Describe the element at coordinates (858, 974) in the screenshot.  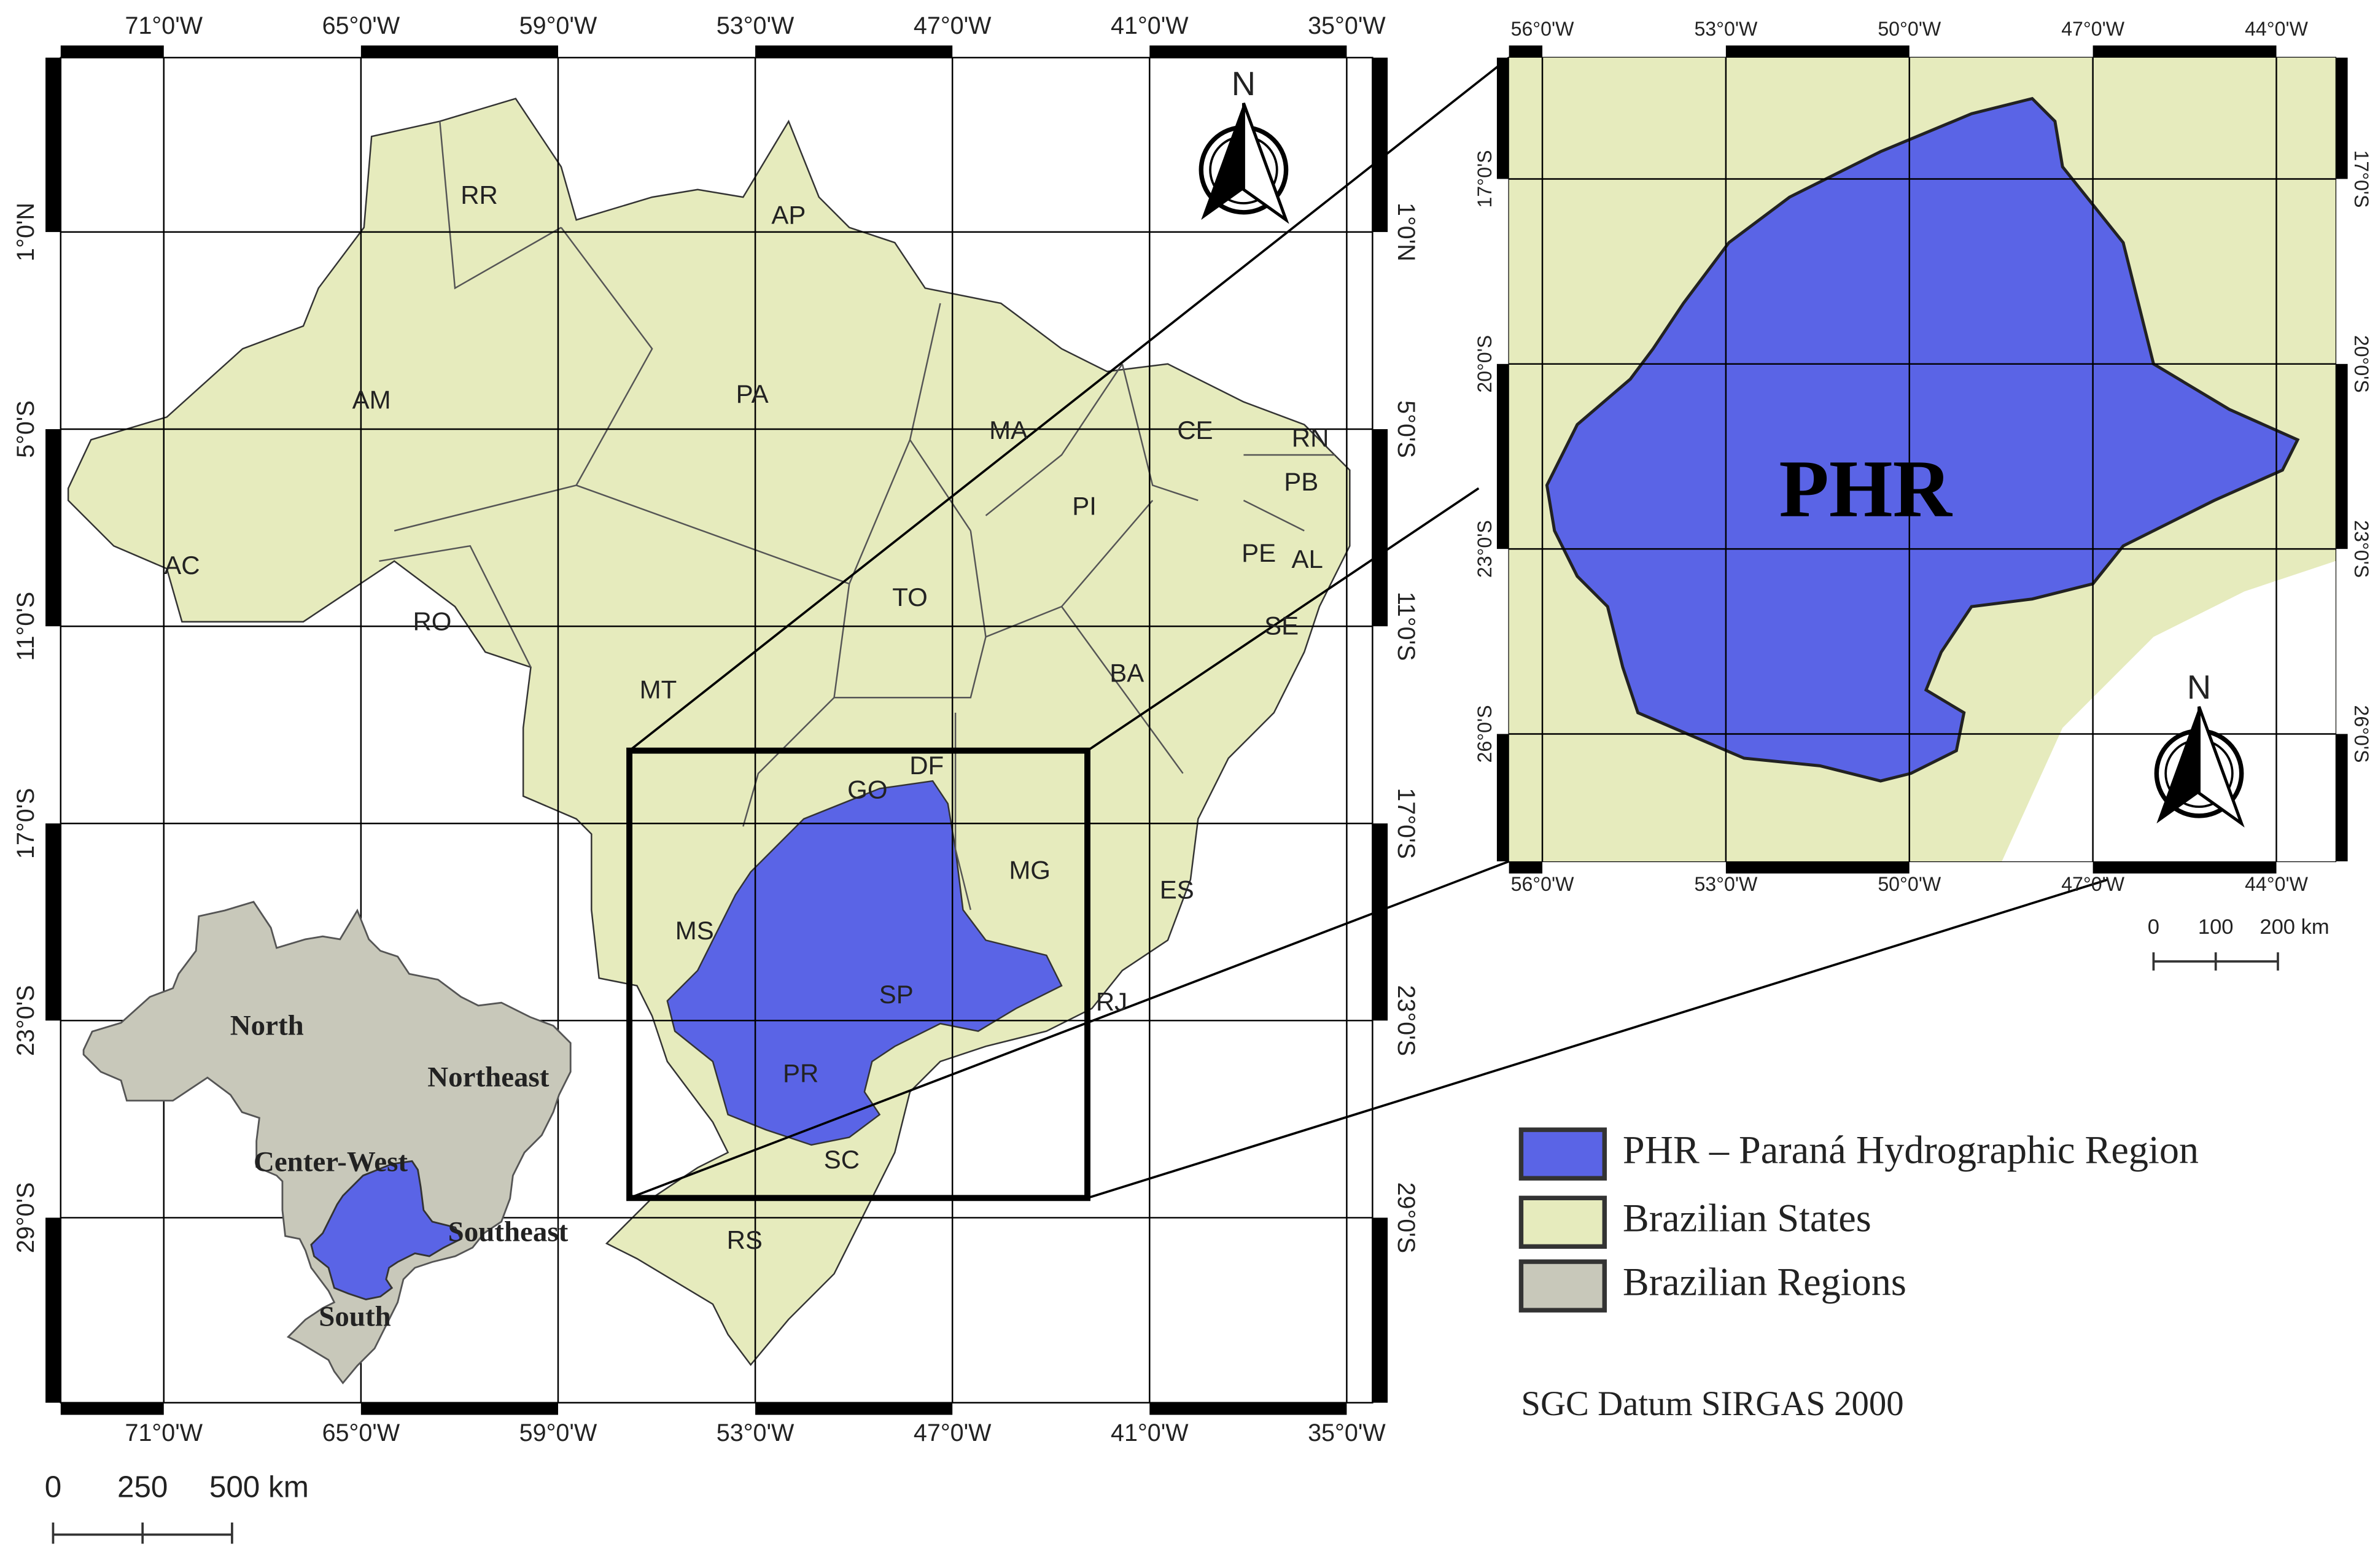
I see `study-box` at that location.